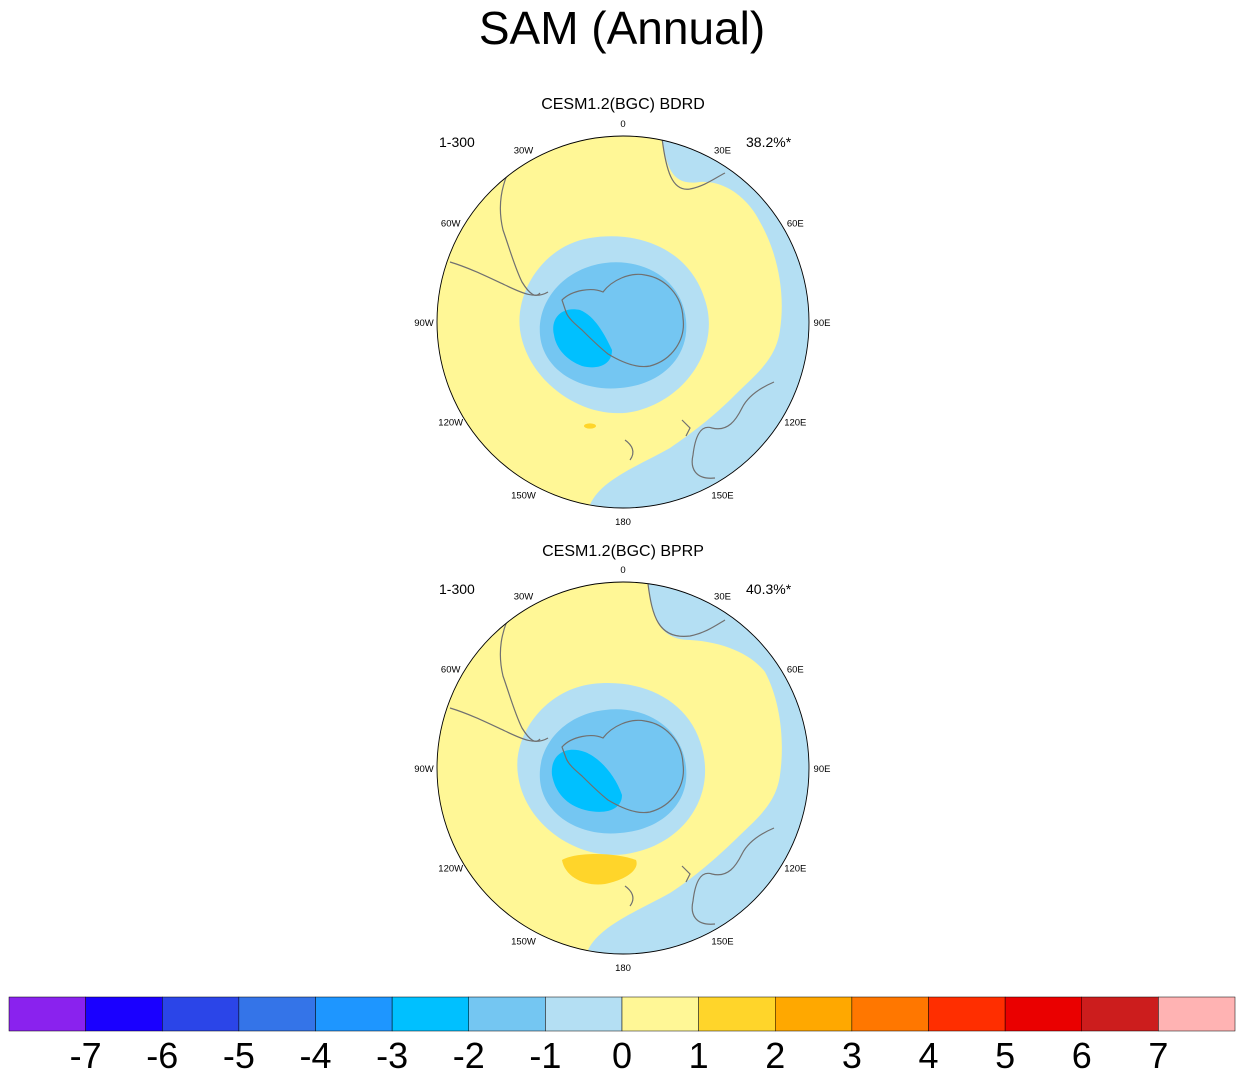 Image resolution: width=1244 pixels, height=1078 pixels. Describe the element at coordinates (623, 551) in the screenshot. I see `panel-2-title: CESM1.2(BGC) BPRP` at that location.